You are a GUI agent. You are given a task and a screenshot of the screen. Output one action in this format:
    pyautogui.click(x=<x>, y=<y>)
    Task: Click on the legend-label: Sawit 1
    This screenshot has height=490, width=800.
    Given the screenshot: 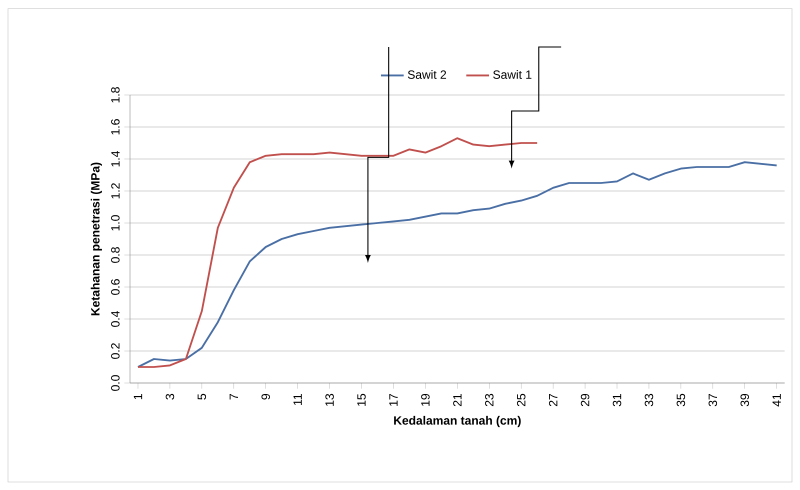 What is the action you would take?
    pyautogui.click(x=512, y=74)
    